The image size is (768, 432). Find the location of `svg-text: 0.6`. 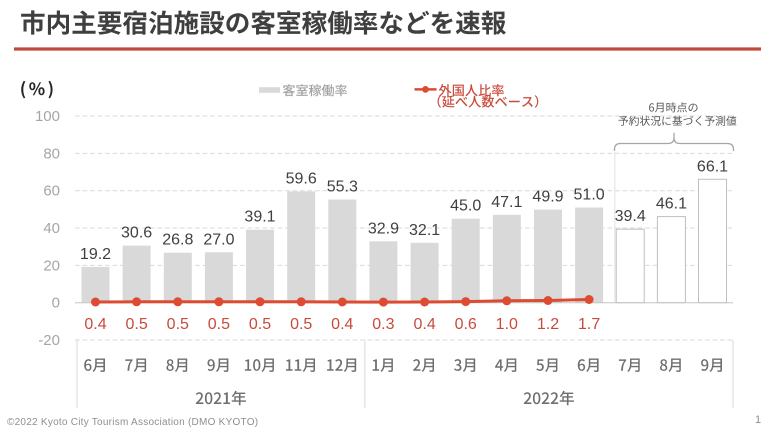

svg-text: 0.6 is located at coordinates (466, 324).